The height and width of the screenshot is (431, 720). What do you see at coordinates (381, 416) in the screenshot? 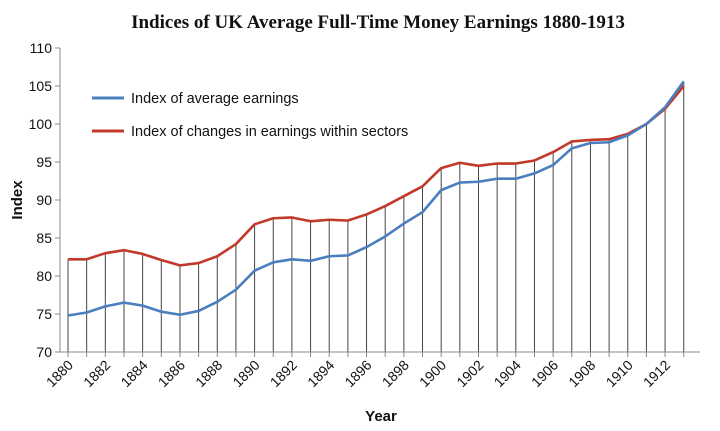
I see `x-axis-title: Year` at bounding box center [381, 416].